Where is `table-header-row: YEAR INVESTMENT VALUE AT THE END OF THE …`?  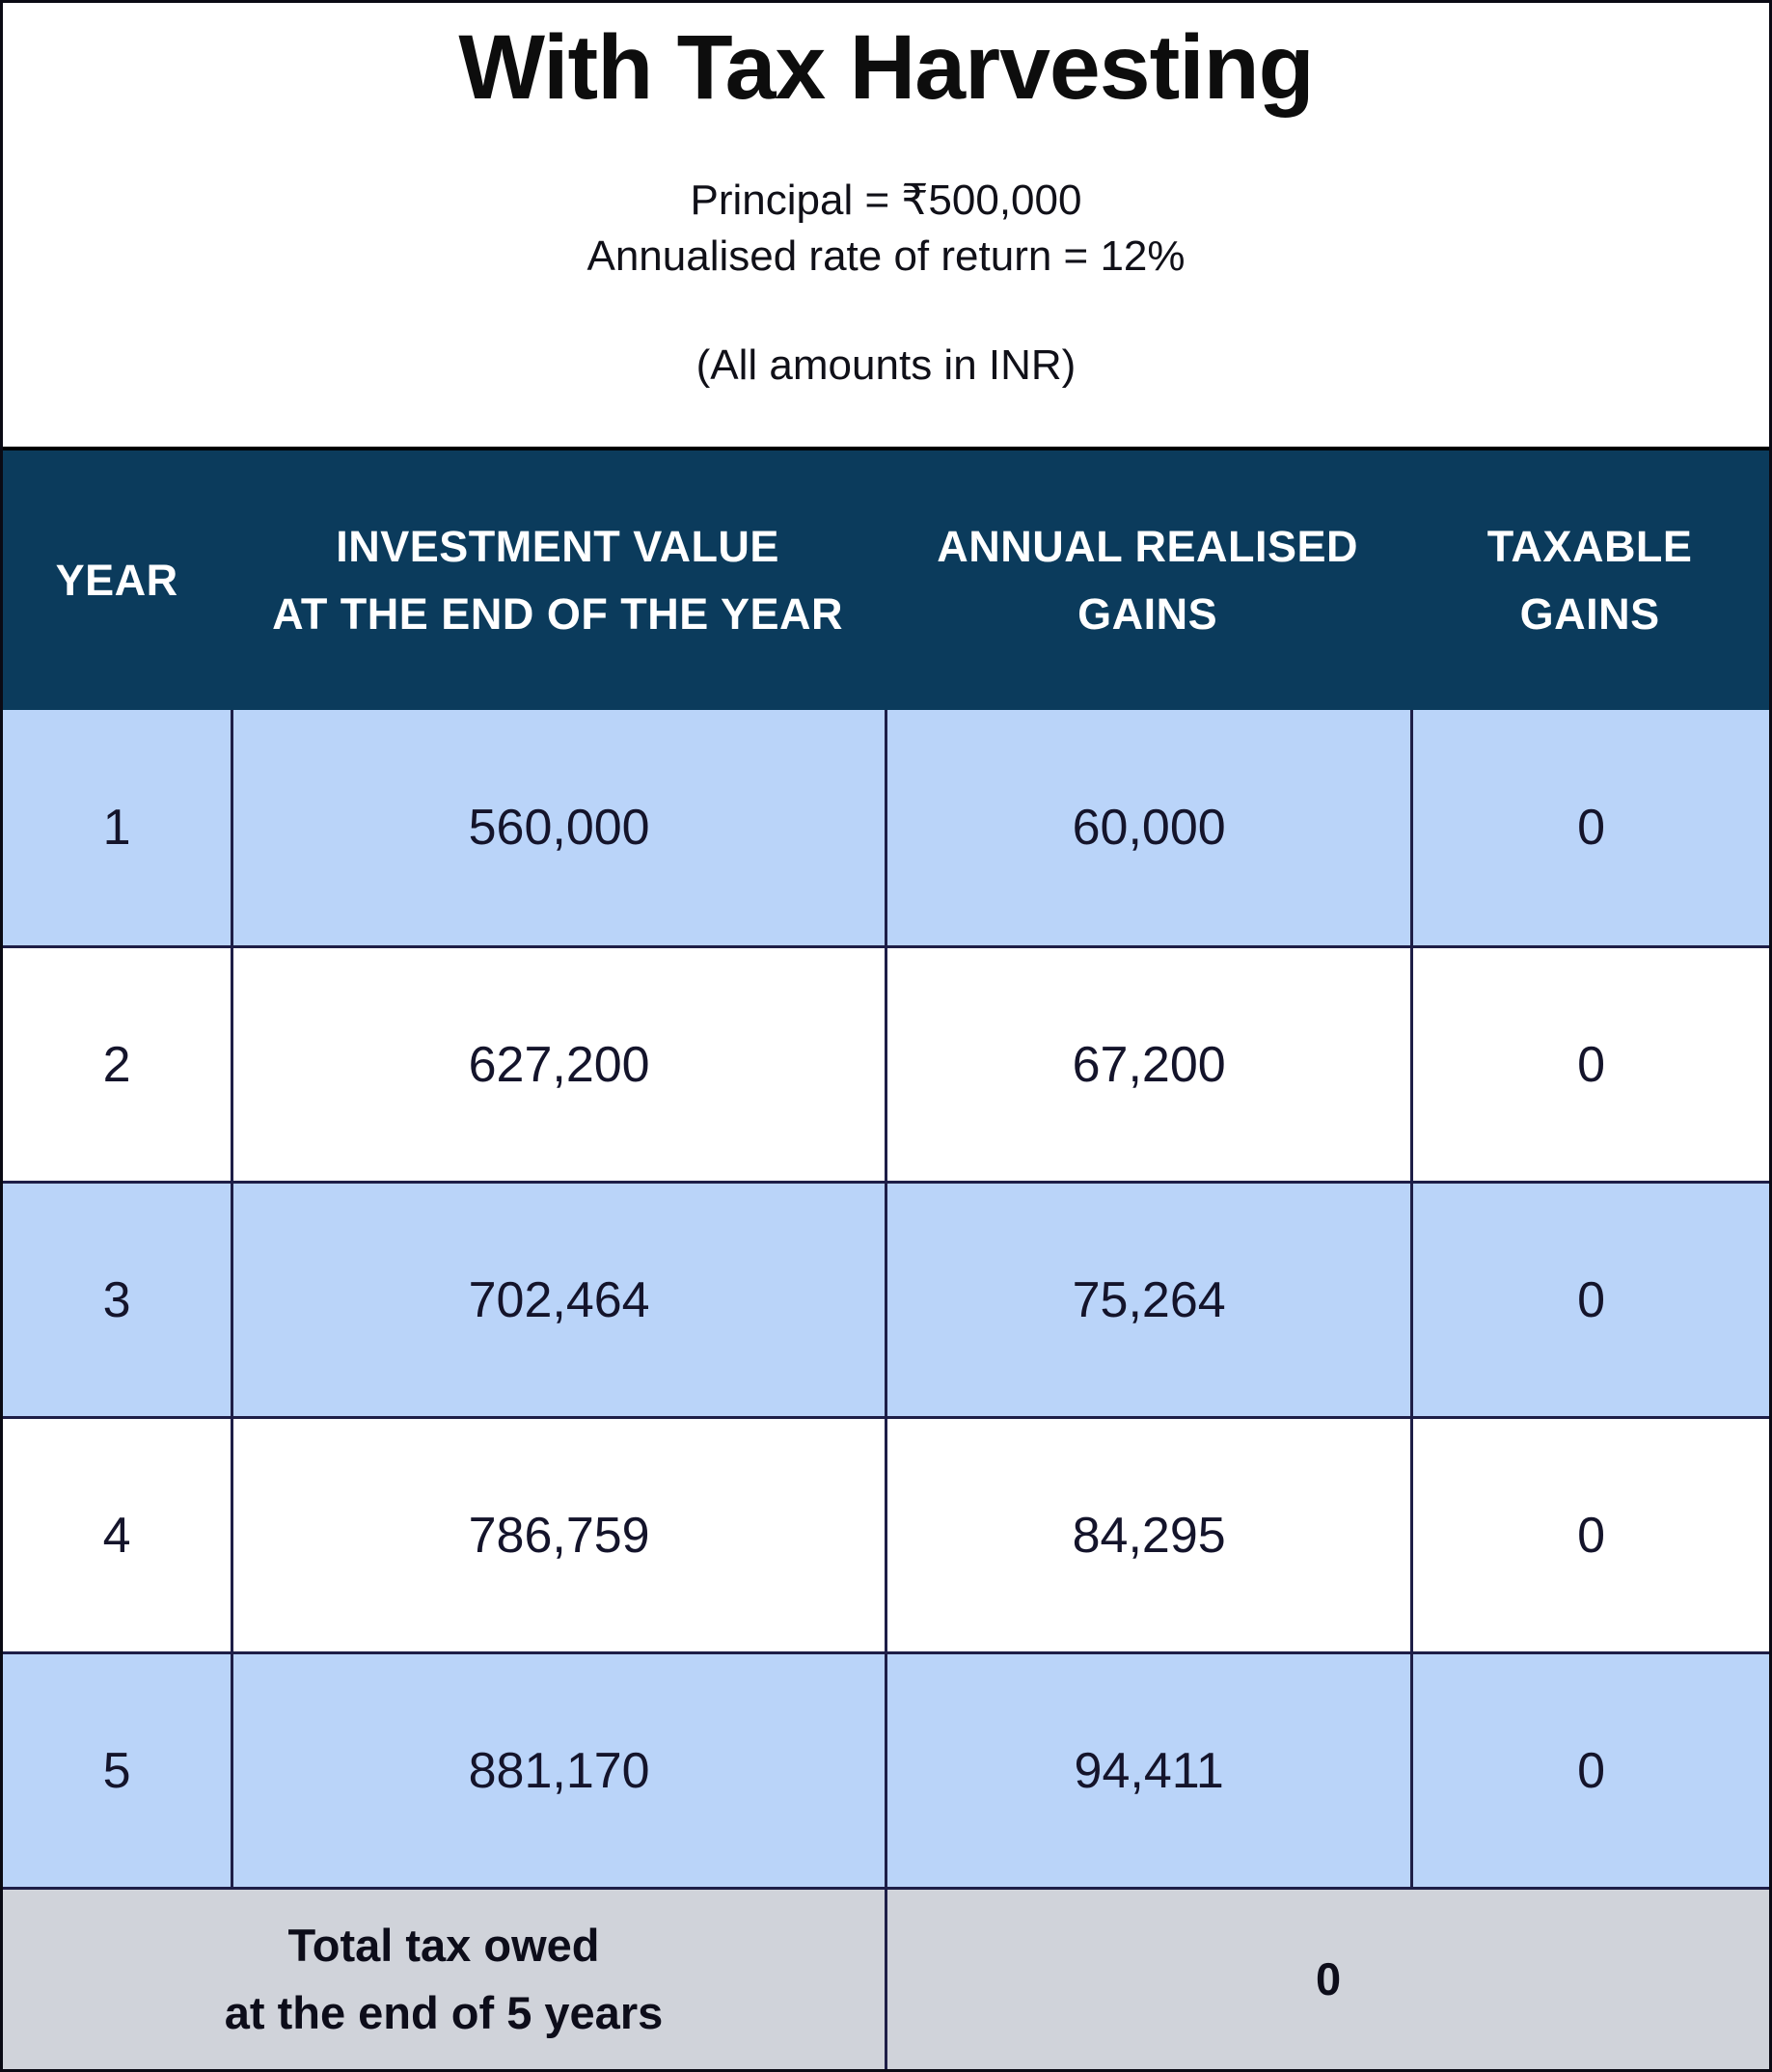 table-header-row: YEAR INVESTMENT VALUE AT THE END OF THE … is located at coordinates (886, 578).